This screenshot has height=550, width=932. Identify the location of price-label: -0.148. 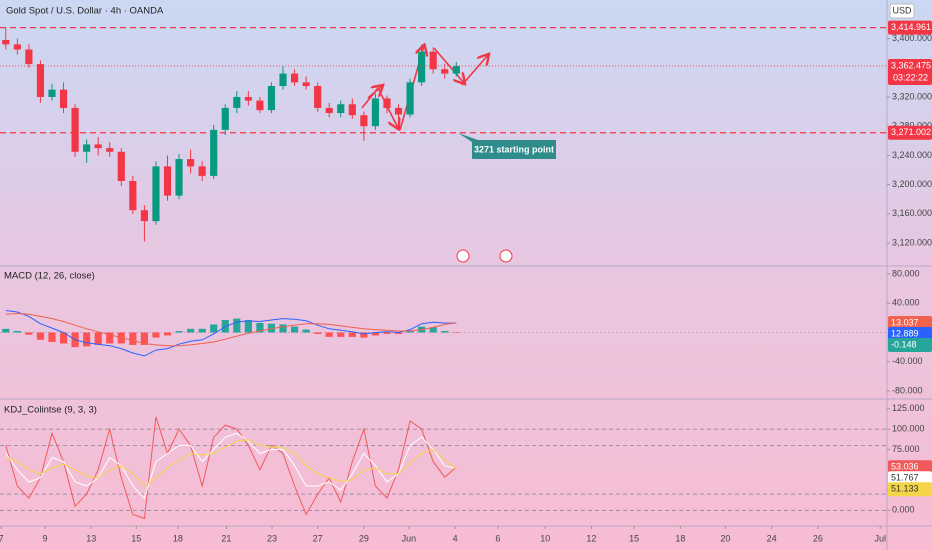
(904, 344).